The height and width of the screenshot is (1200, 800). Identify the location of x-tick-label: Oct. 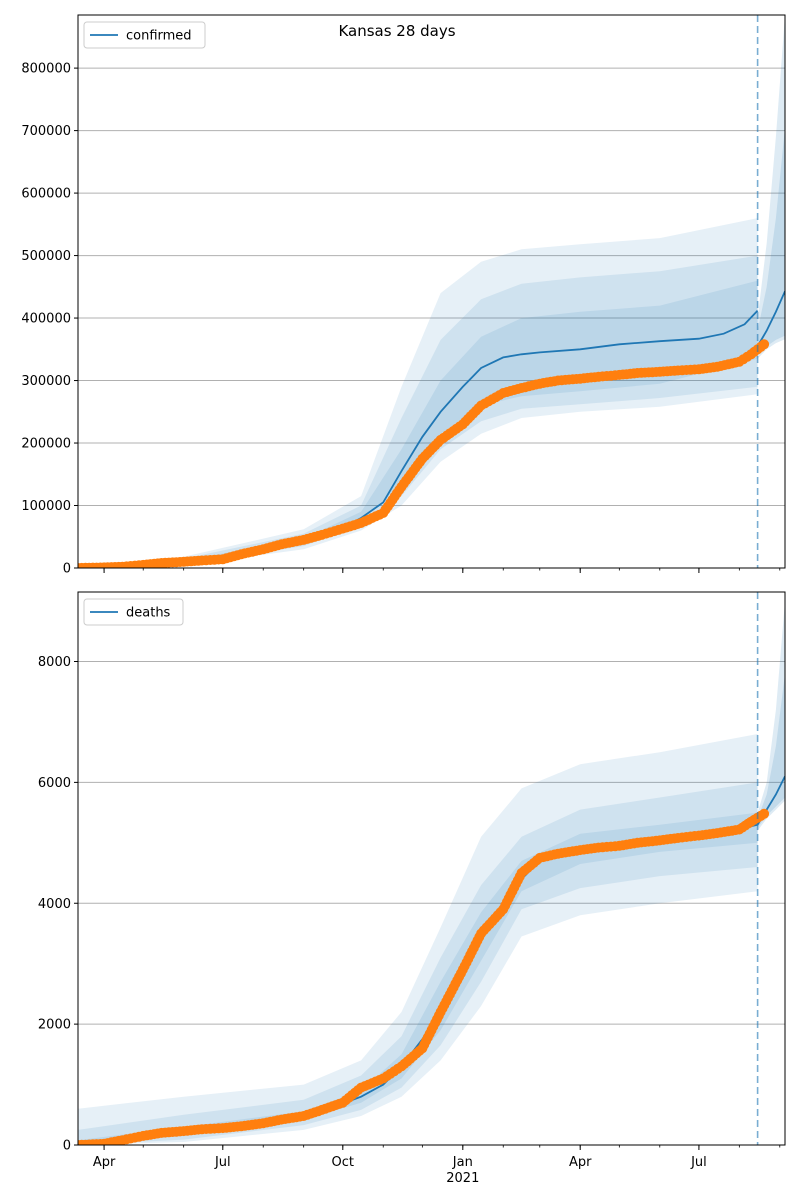
(343, 1162).